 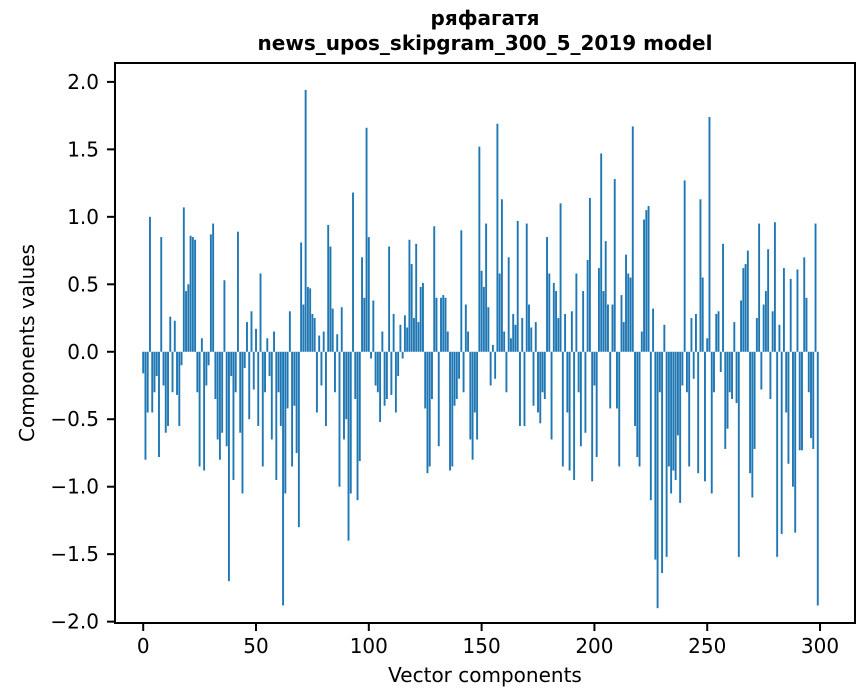 What do you see at coordinates (485, 675) in the screenshot?
I see `x-axis-label: Vector components` at bounding box center [485, 675].